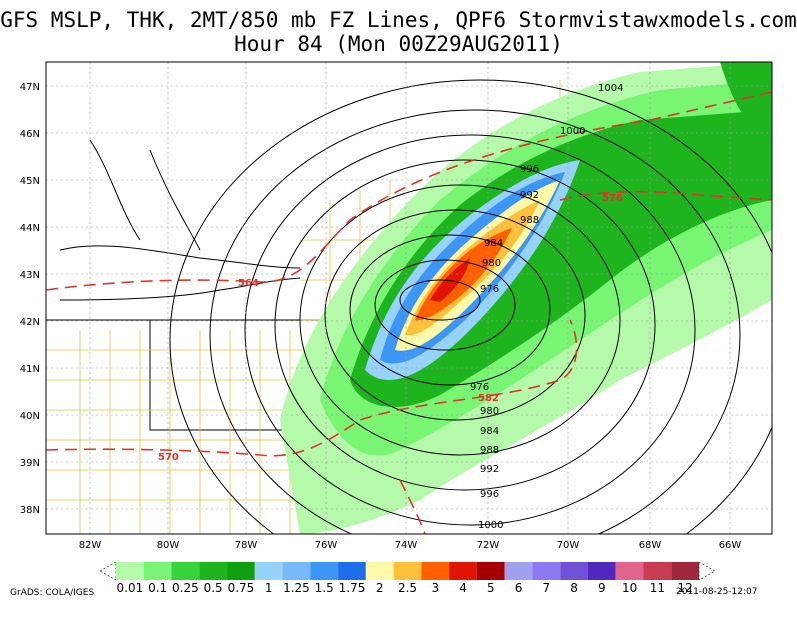  I want to click on legend-value: 12, so click(684, 588).